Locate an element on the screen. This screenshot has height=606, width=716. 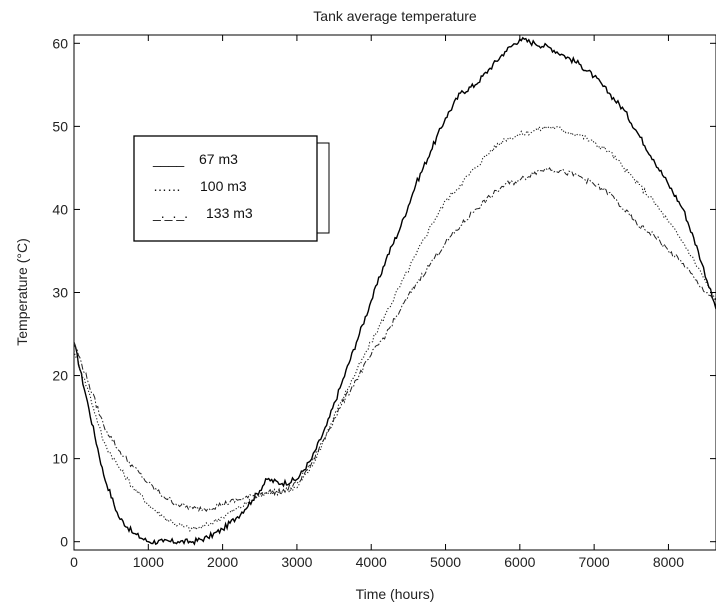
legend: ____ 67 m3 …… 100 m3 _._._. 133 m3 is located at coordinates (231, 188).